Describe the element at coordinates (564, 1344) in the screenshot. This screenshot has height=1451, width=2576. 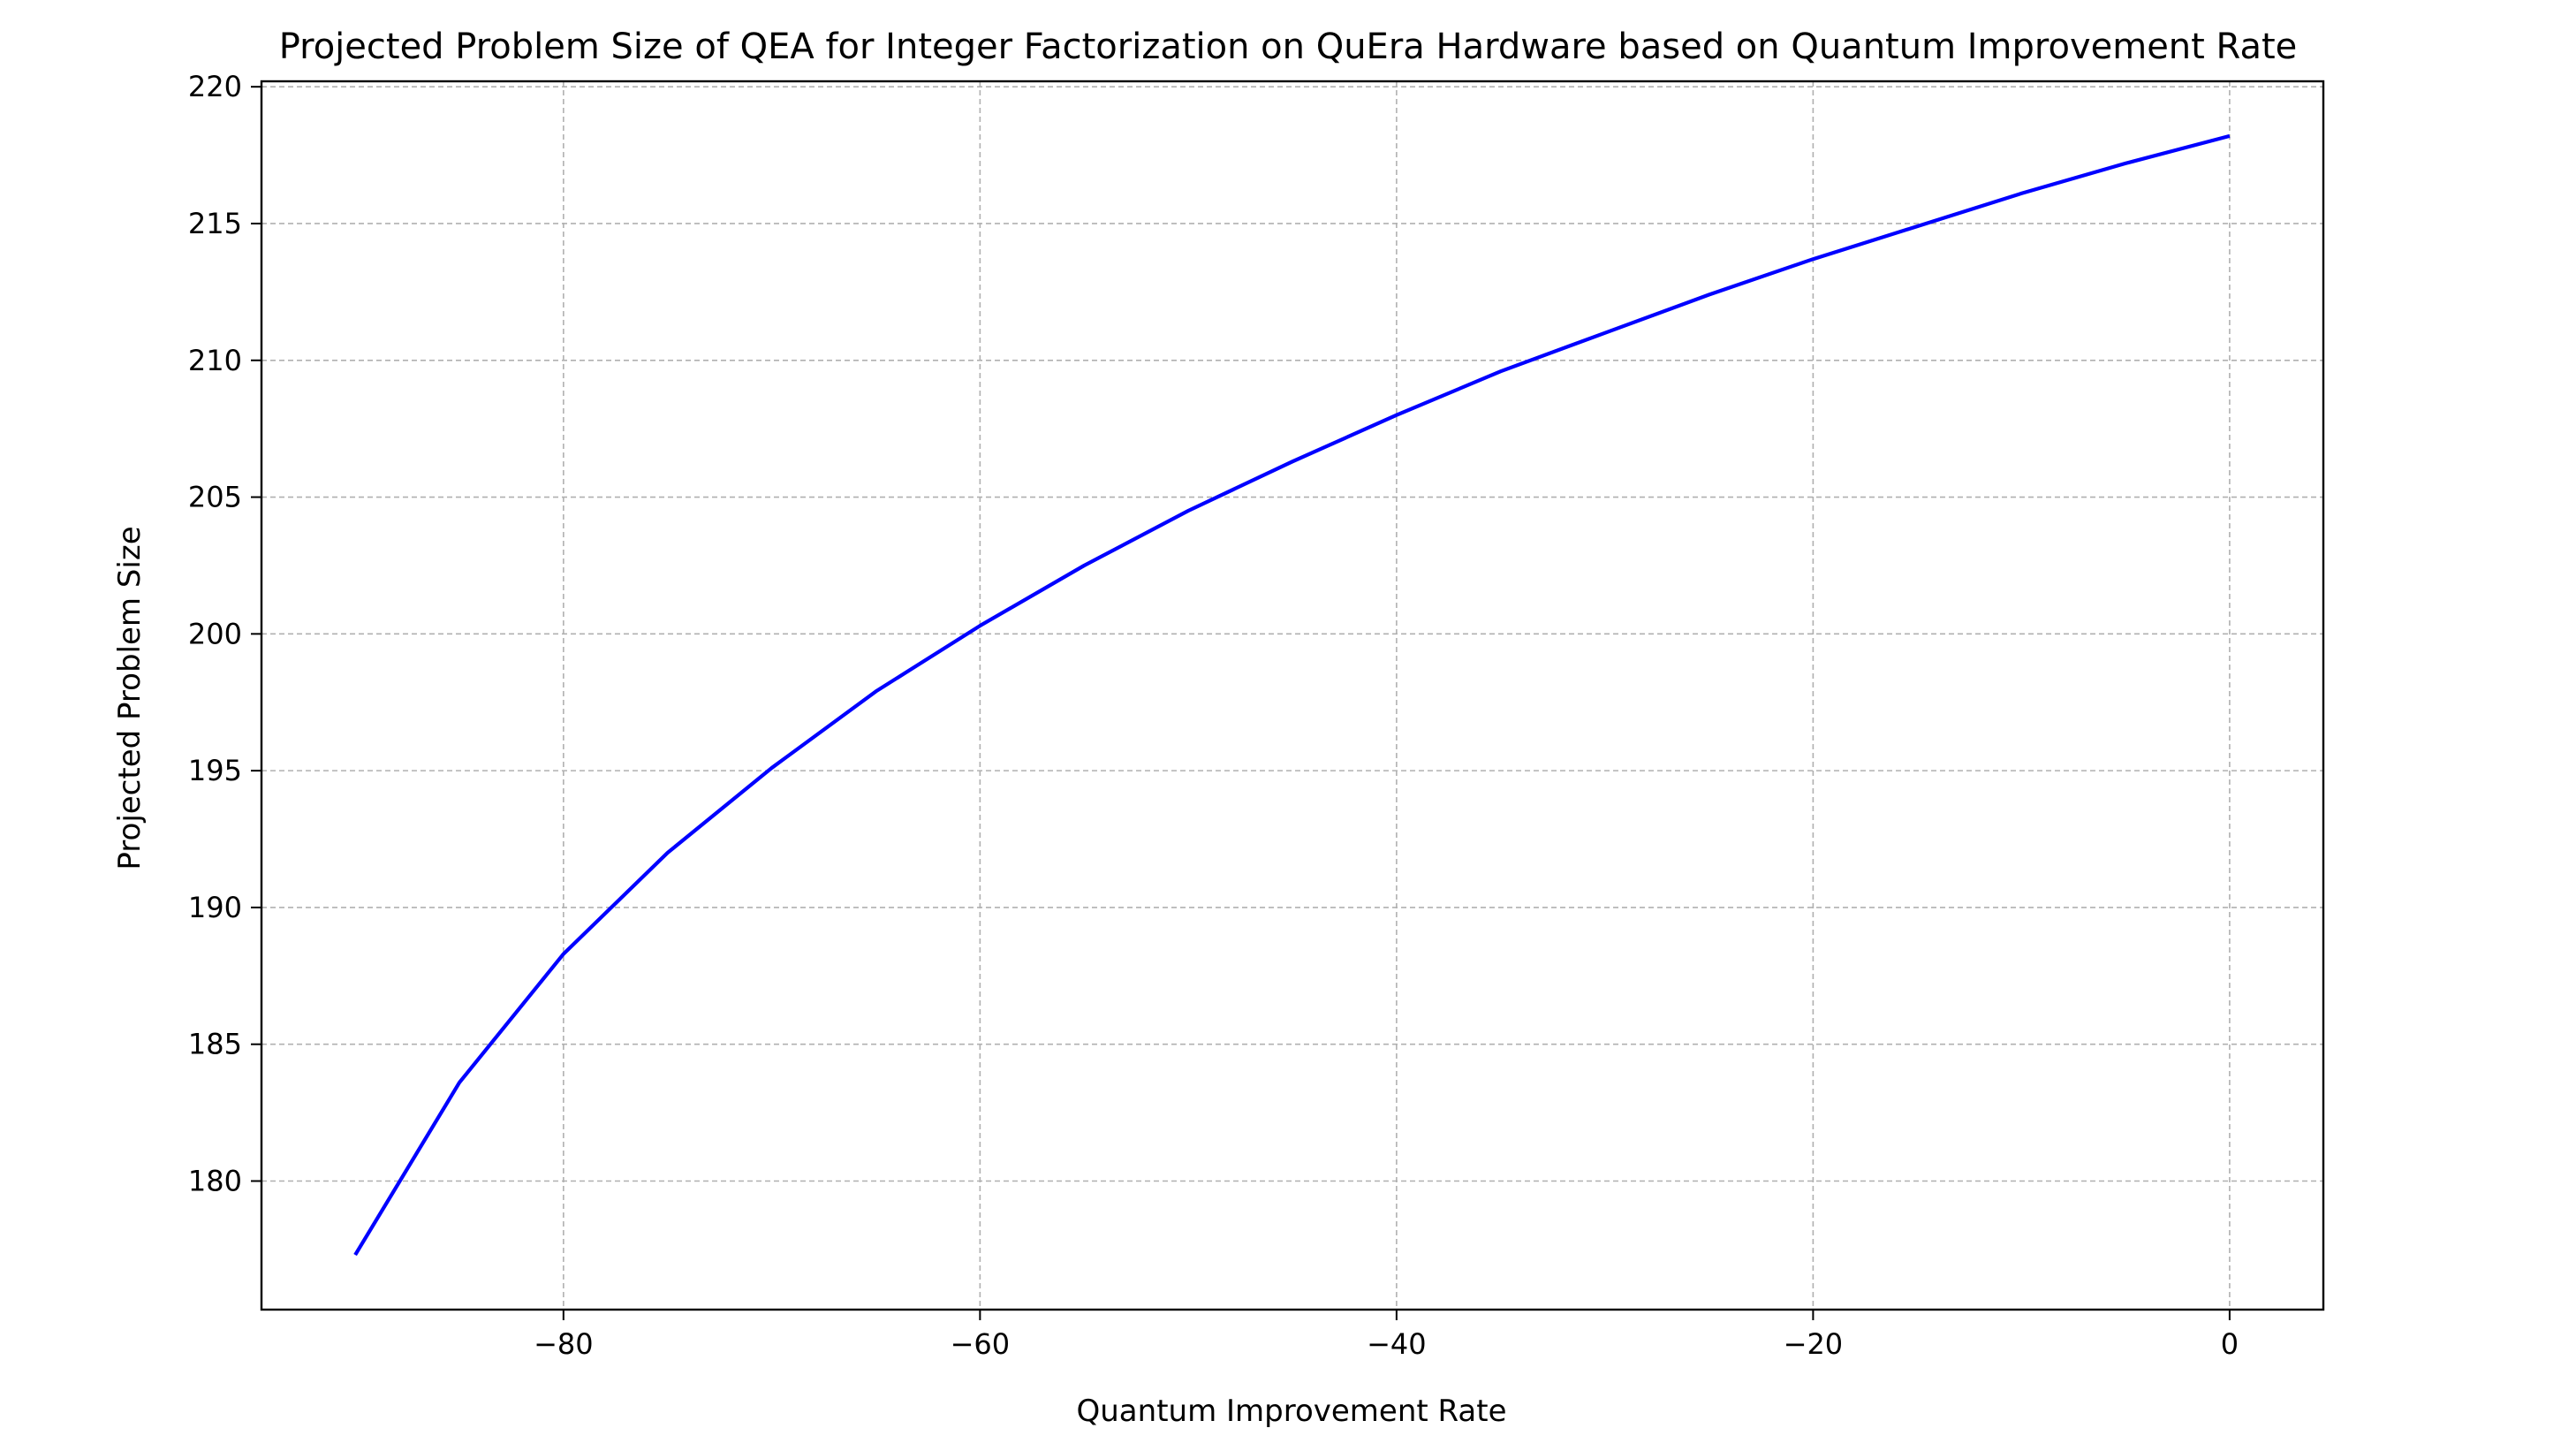
I see `x-tick-label: −80` at that location.